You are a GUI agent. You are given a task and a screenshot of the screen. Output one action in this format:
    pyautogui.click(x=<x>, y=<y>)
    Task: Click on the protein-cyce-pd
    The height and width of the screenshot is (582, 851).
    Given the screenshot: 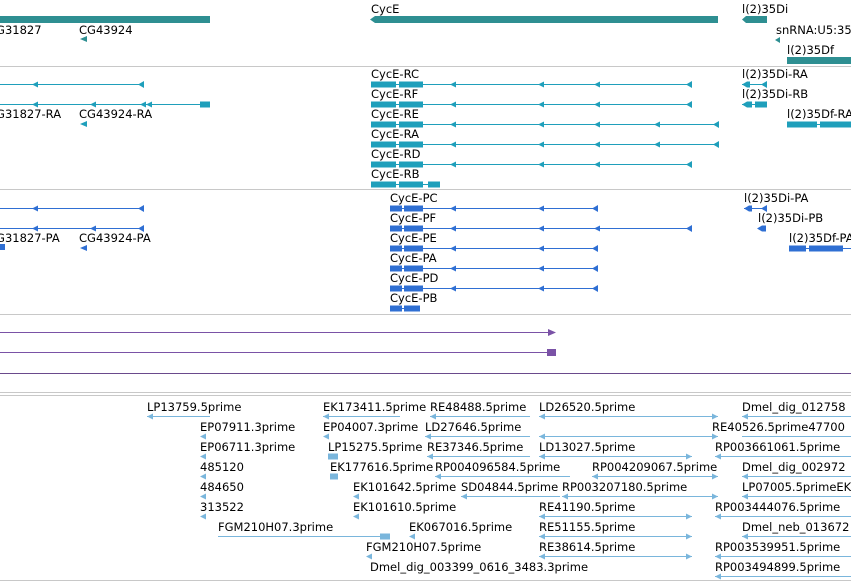 What is the action you would take?
    pyautogui.click(x=494, y=288)
    